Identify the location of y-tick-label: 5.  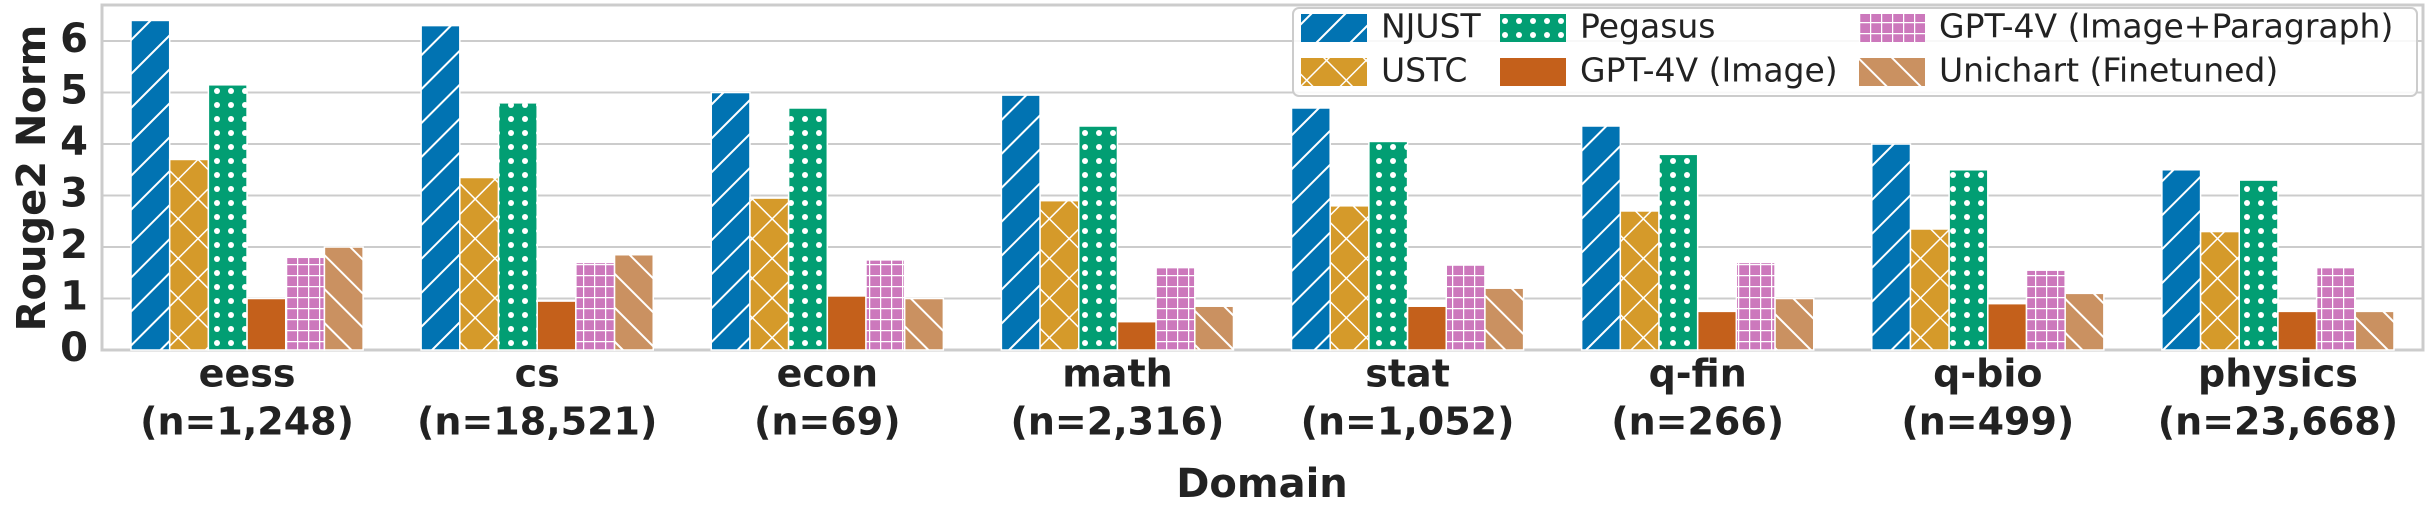
(74, 91).